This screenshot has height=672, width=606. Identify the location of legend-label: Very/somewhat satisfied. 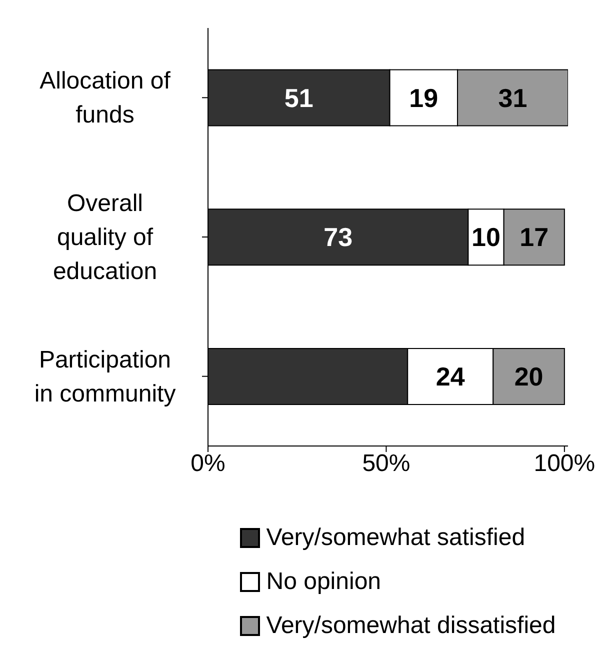
(396, 538).